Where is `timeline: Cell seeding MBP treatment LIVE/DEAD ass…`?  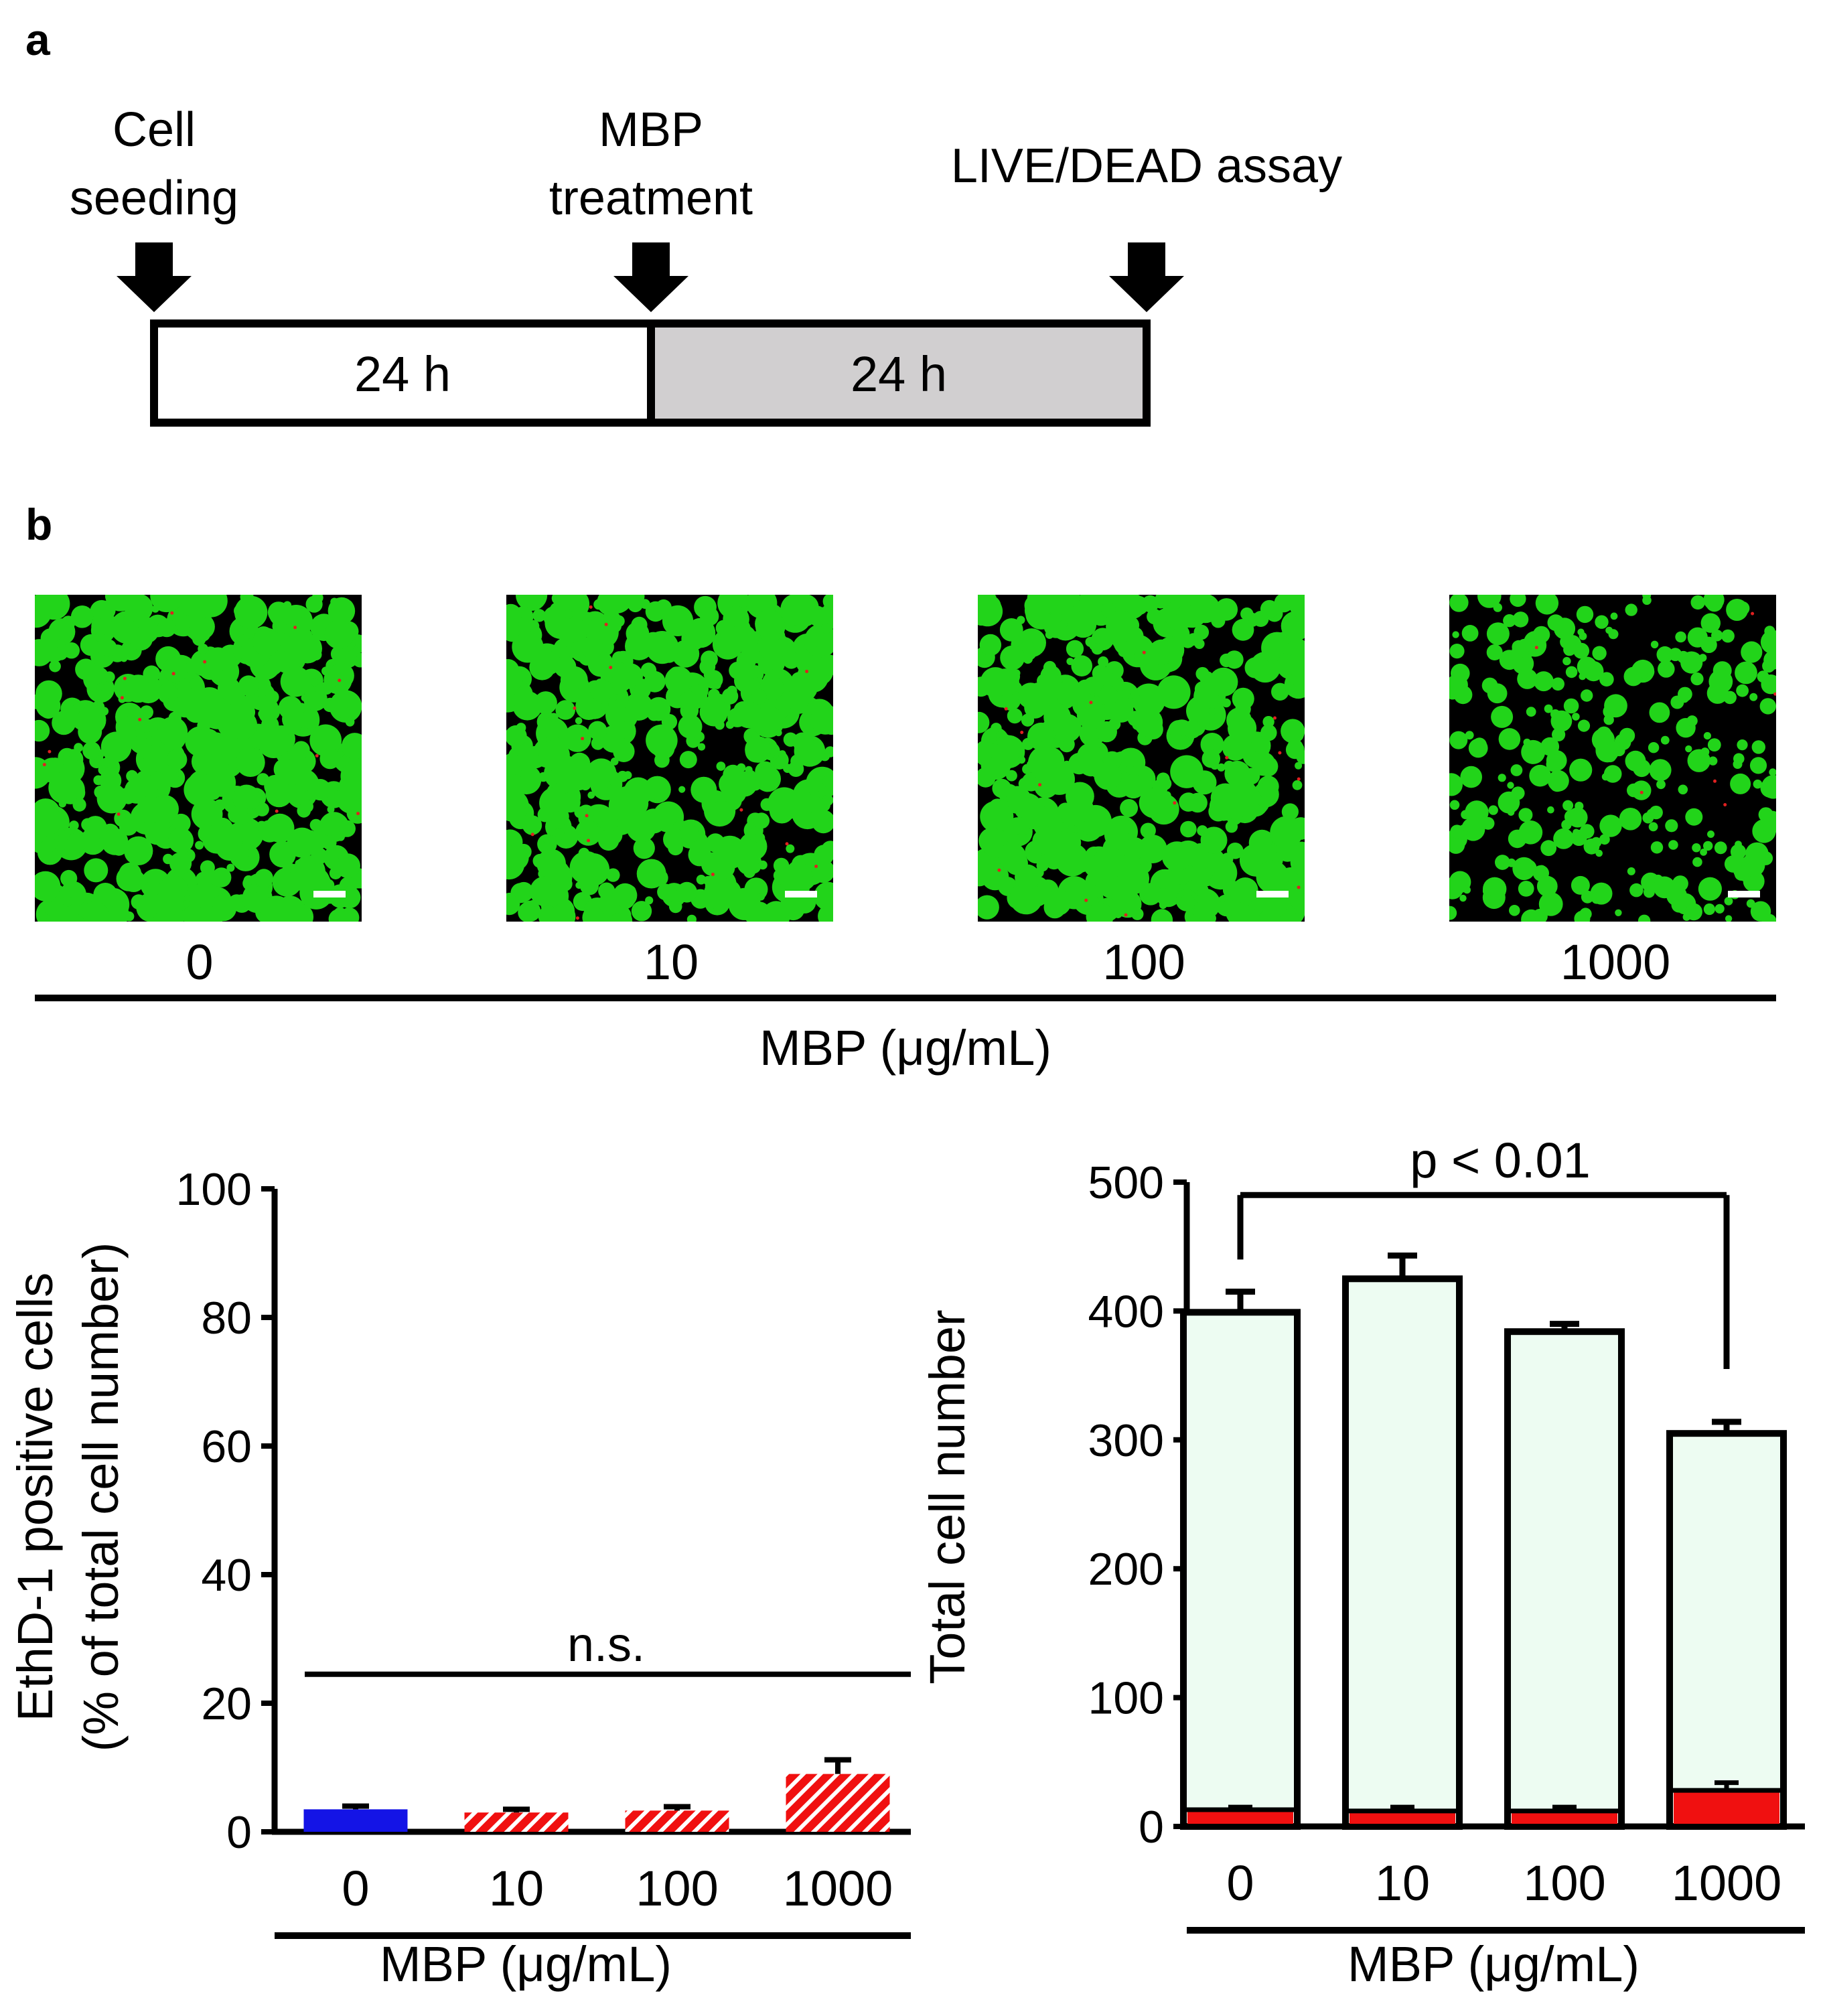
timeline: Cell seeding MBP treatment LIVE/DEAD ass… is located at coordinates (706, 265).